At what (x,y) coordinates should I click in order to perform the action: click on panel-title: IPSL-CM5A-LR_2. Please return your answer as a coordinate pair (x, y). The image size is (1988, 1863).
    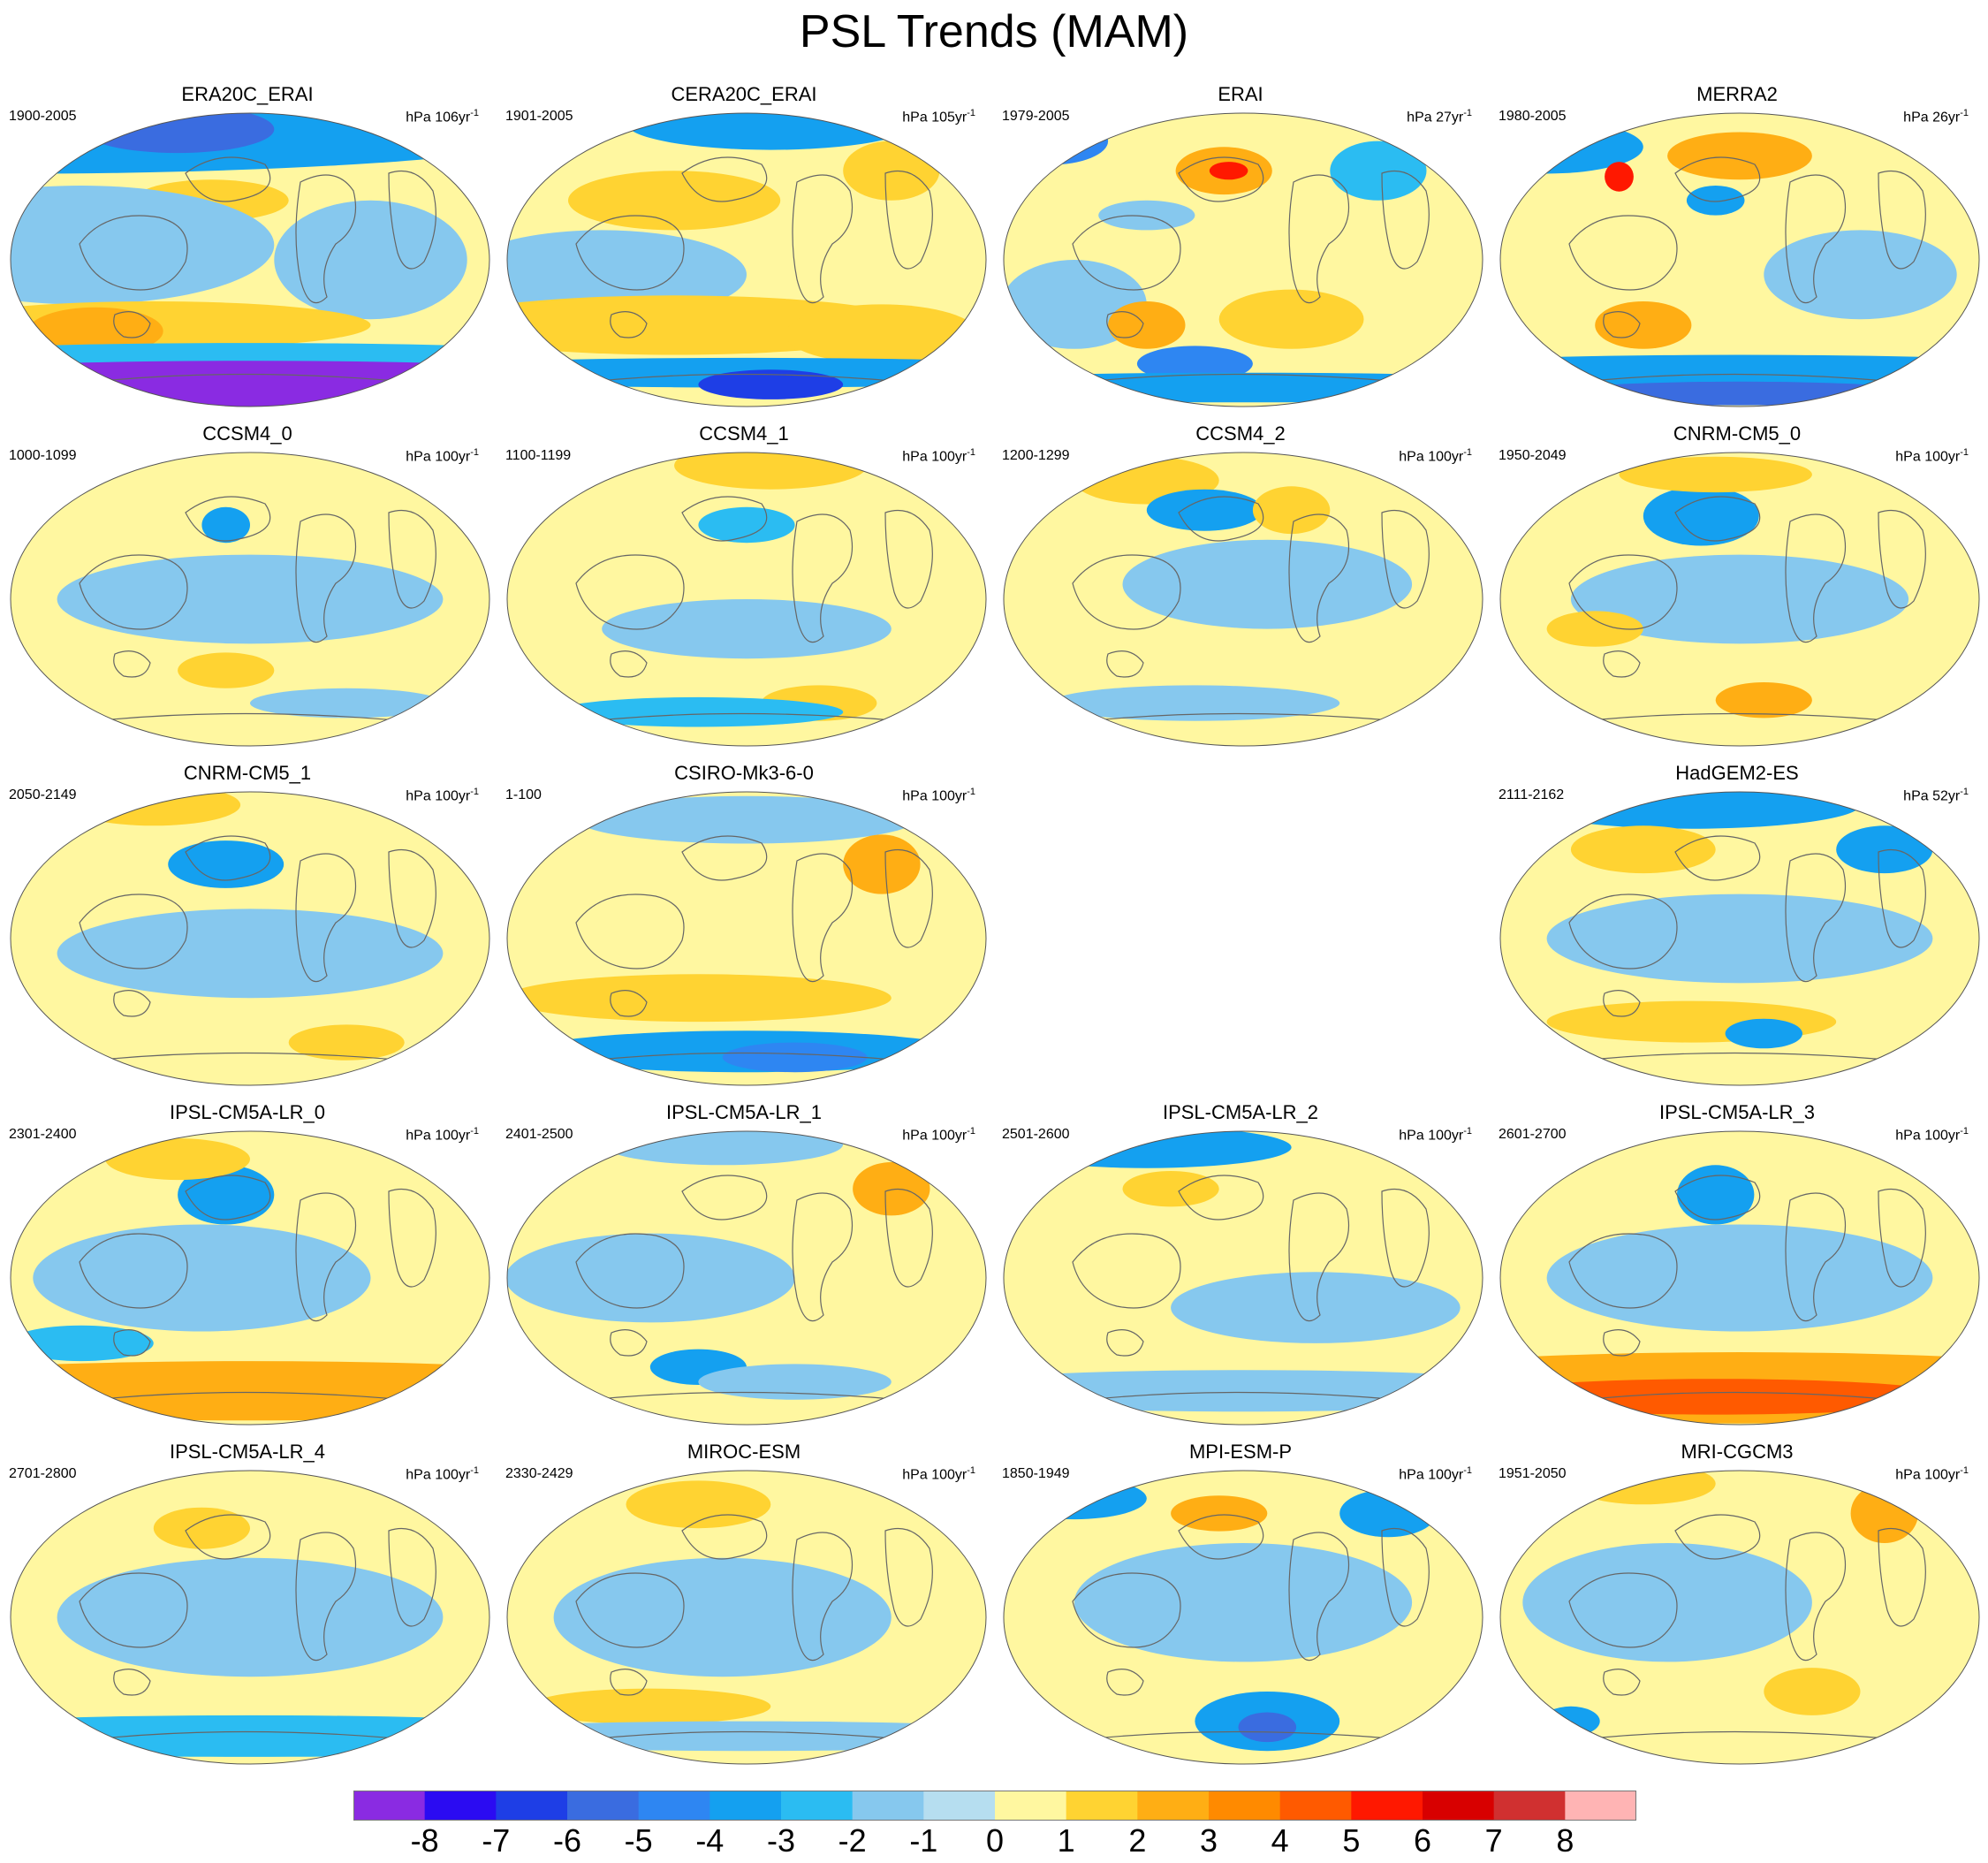
    Looking at the image, I should click on (1240, 1112).